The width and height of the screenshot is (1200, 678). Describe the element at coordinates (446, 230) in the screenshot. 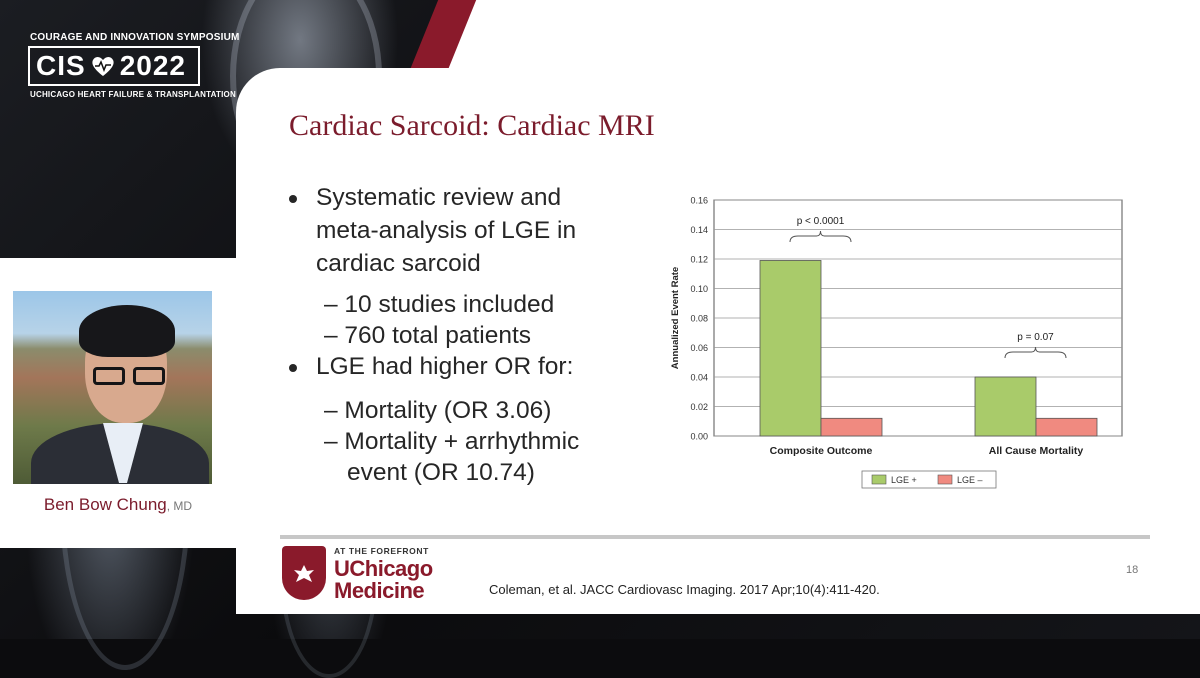

I see `bullet-line: meta-analysis of LGE in` at that location.